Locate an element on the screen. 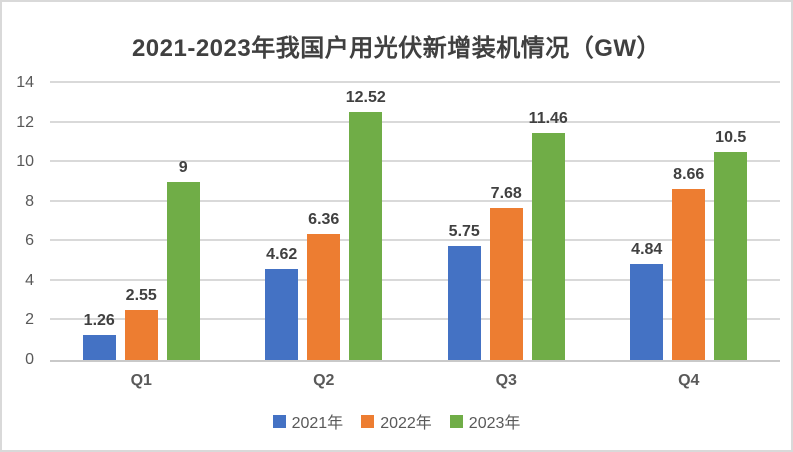 The width and height of the screenshot is (793, 452). bar-2022年-Q3 is located at coordinates (506, 284).